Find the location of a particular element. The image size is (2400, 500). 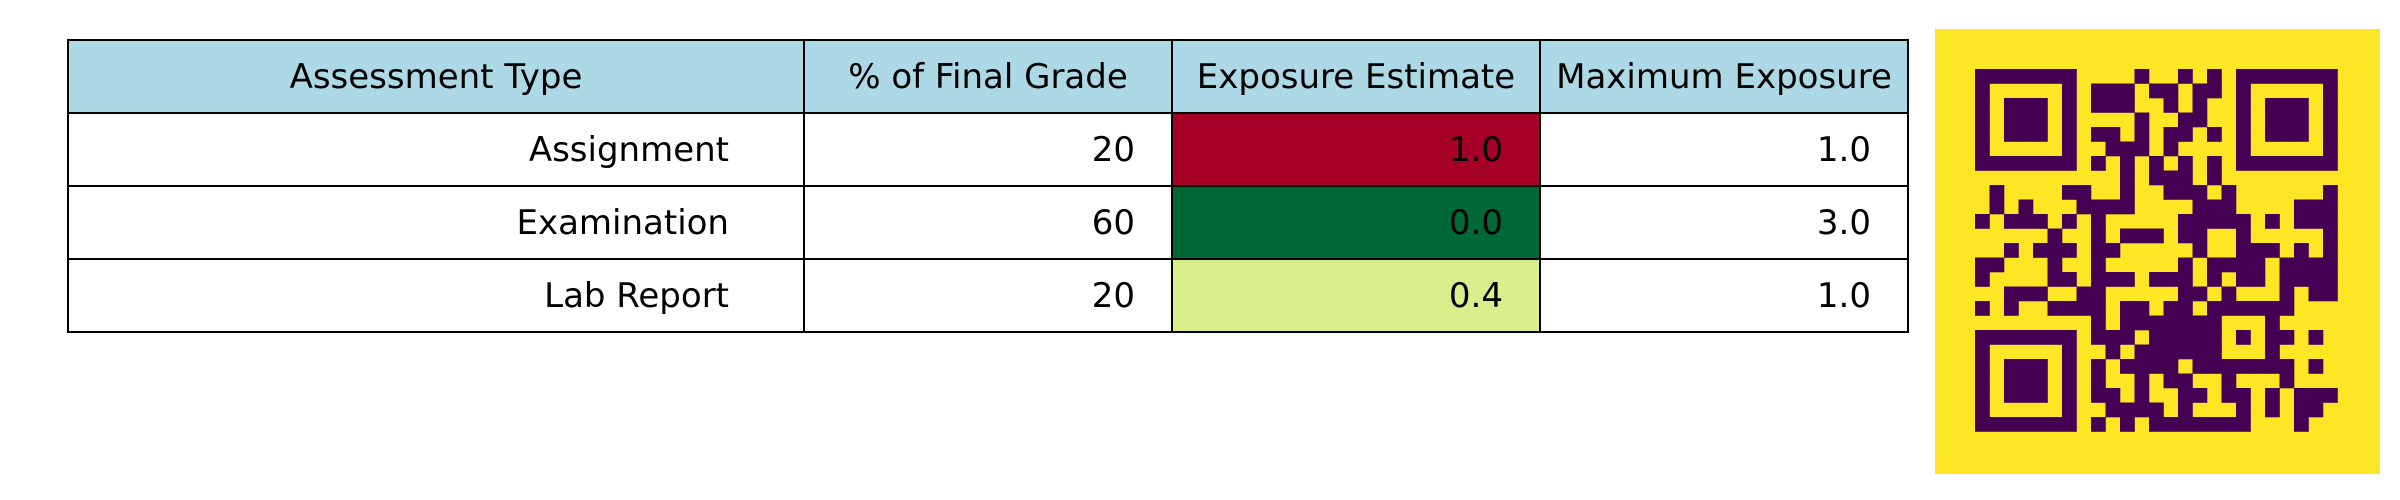

header-assessment-type: Assessment Type is located at coordinates (436, 76).